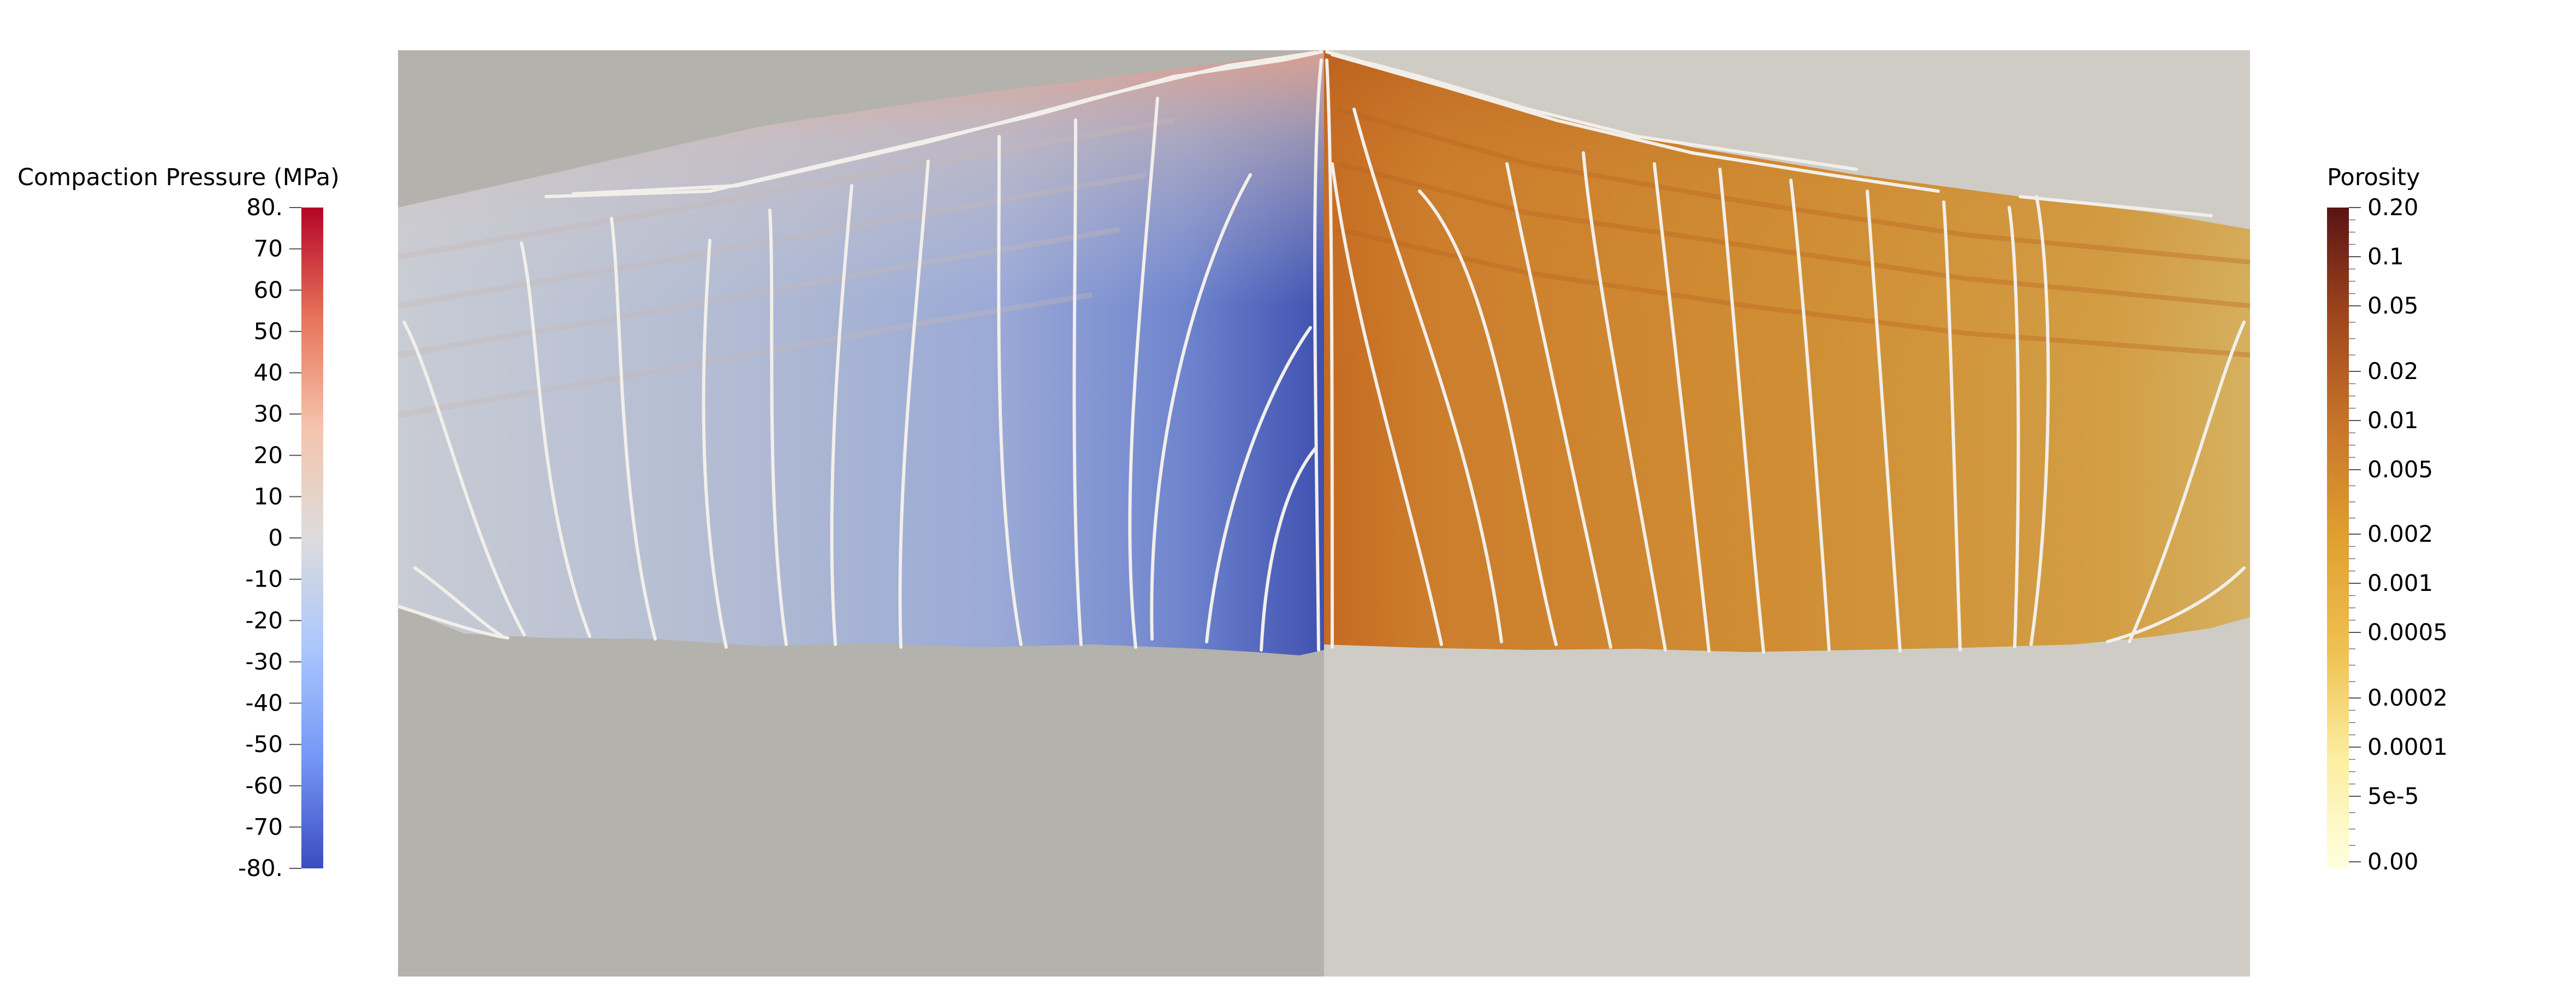 This screenshot has width=2576, height=1006. Describe the element at coordinates (2400, 583) in the screenshot. I see `porosity-tick-label: 0.001` at that location.